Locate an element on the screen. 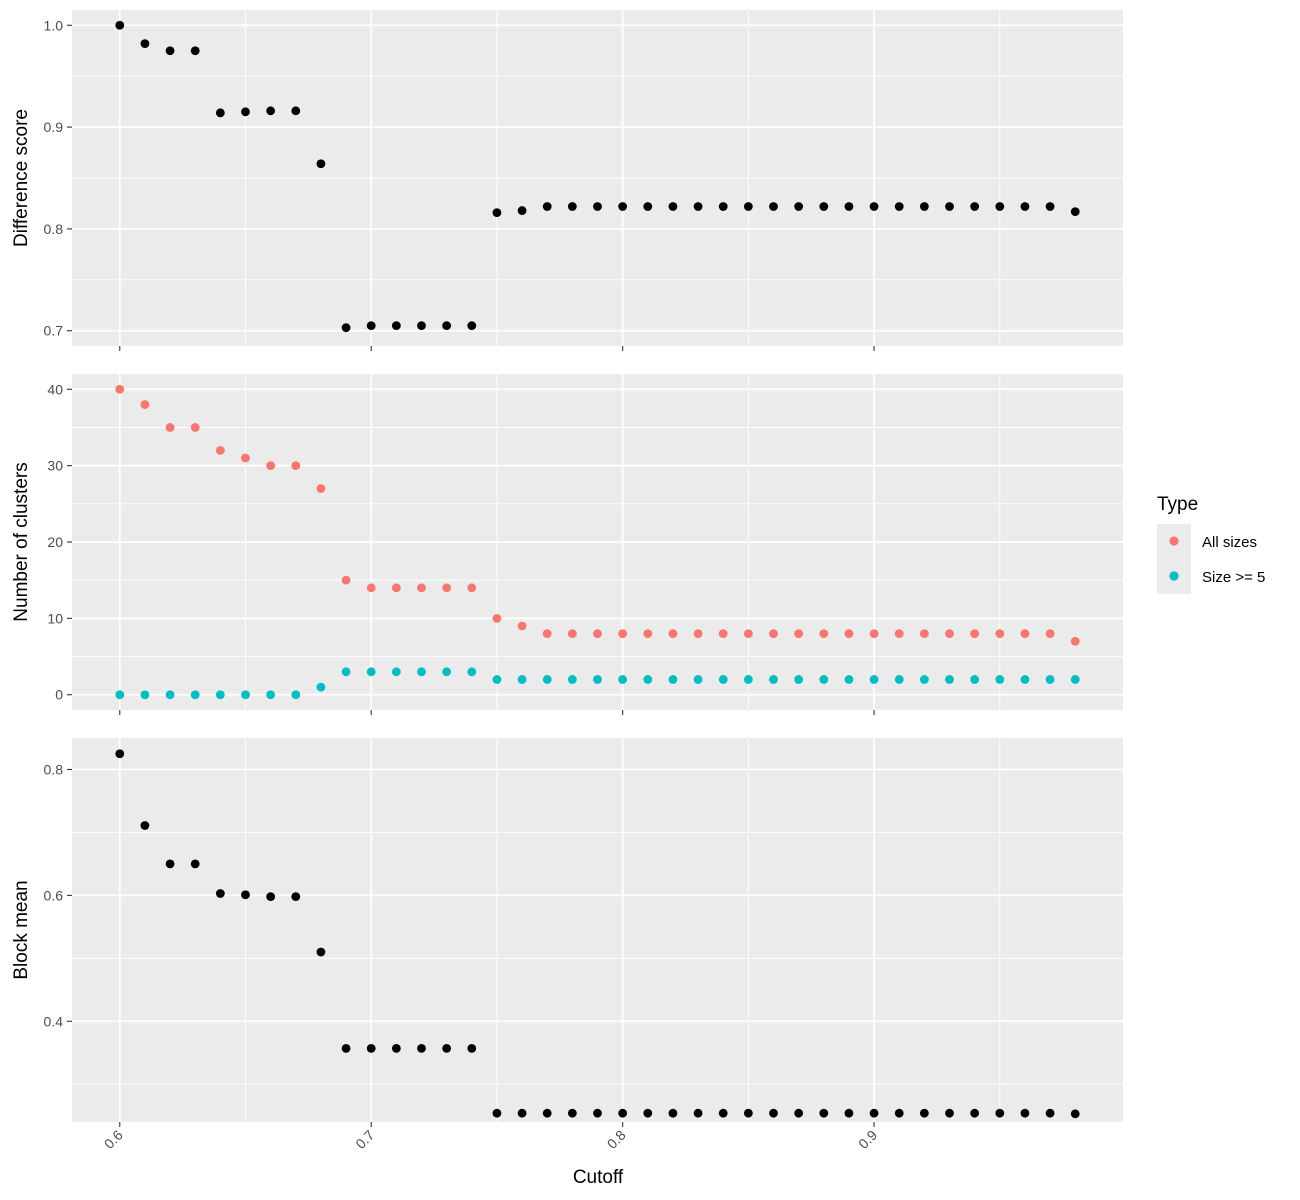 The height and width of the screenshot is (1200, 1300). legend-label-size-ge-5: Size >= 5 is located at coordinates (1233, 577).